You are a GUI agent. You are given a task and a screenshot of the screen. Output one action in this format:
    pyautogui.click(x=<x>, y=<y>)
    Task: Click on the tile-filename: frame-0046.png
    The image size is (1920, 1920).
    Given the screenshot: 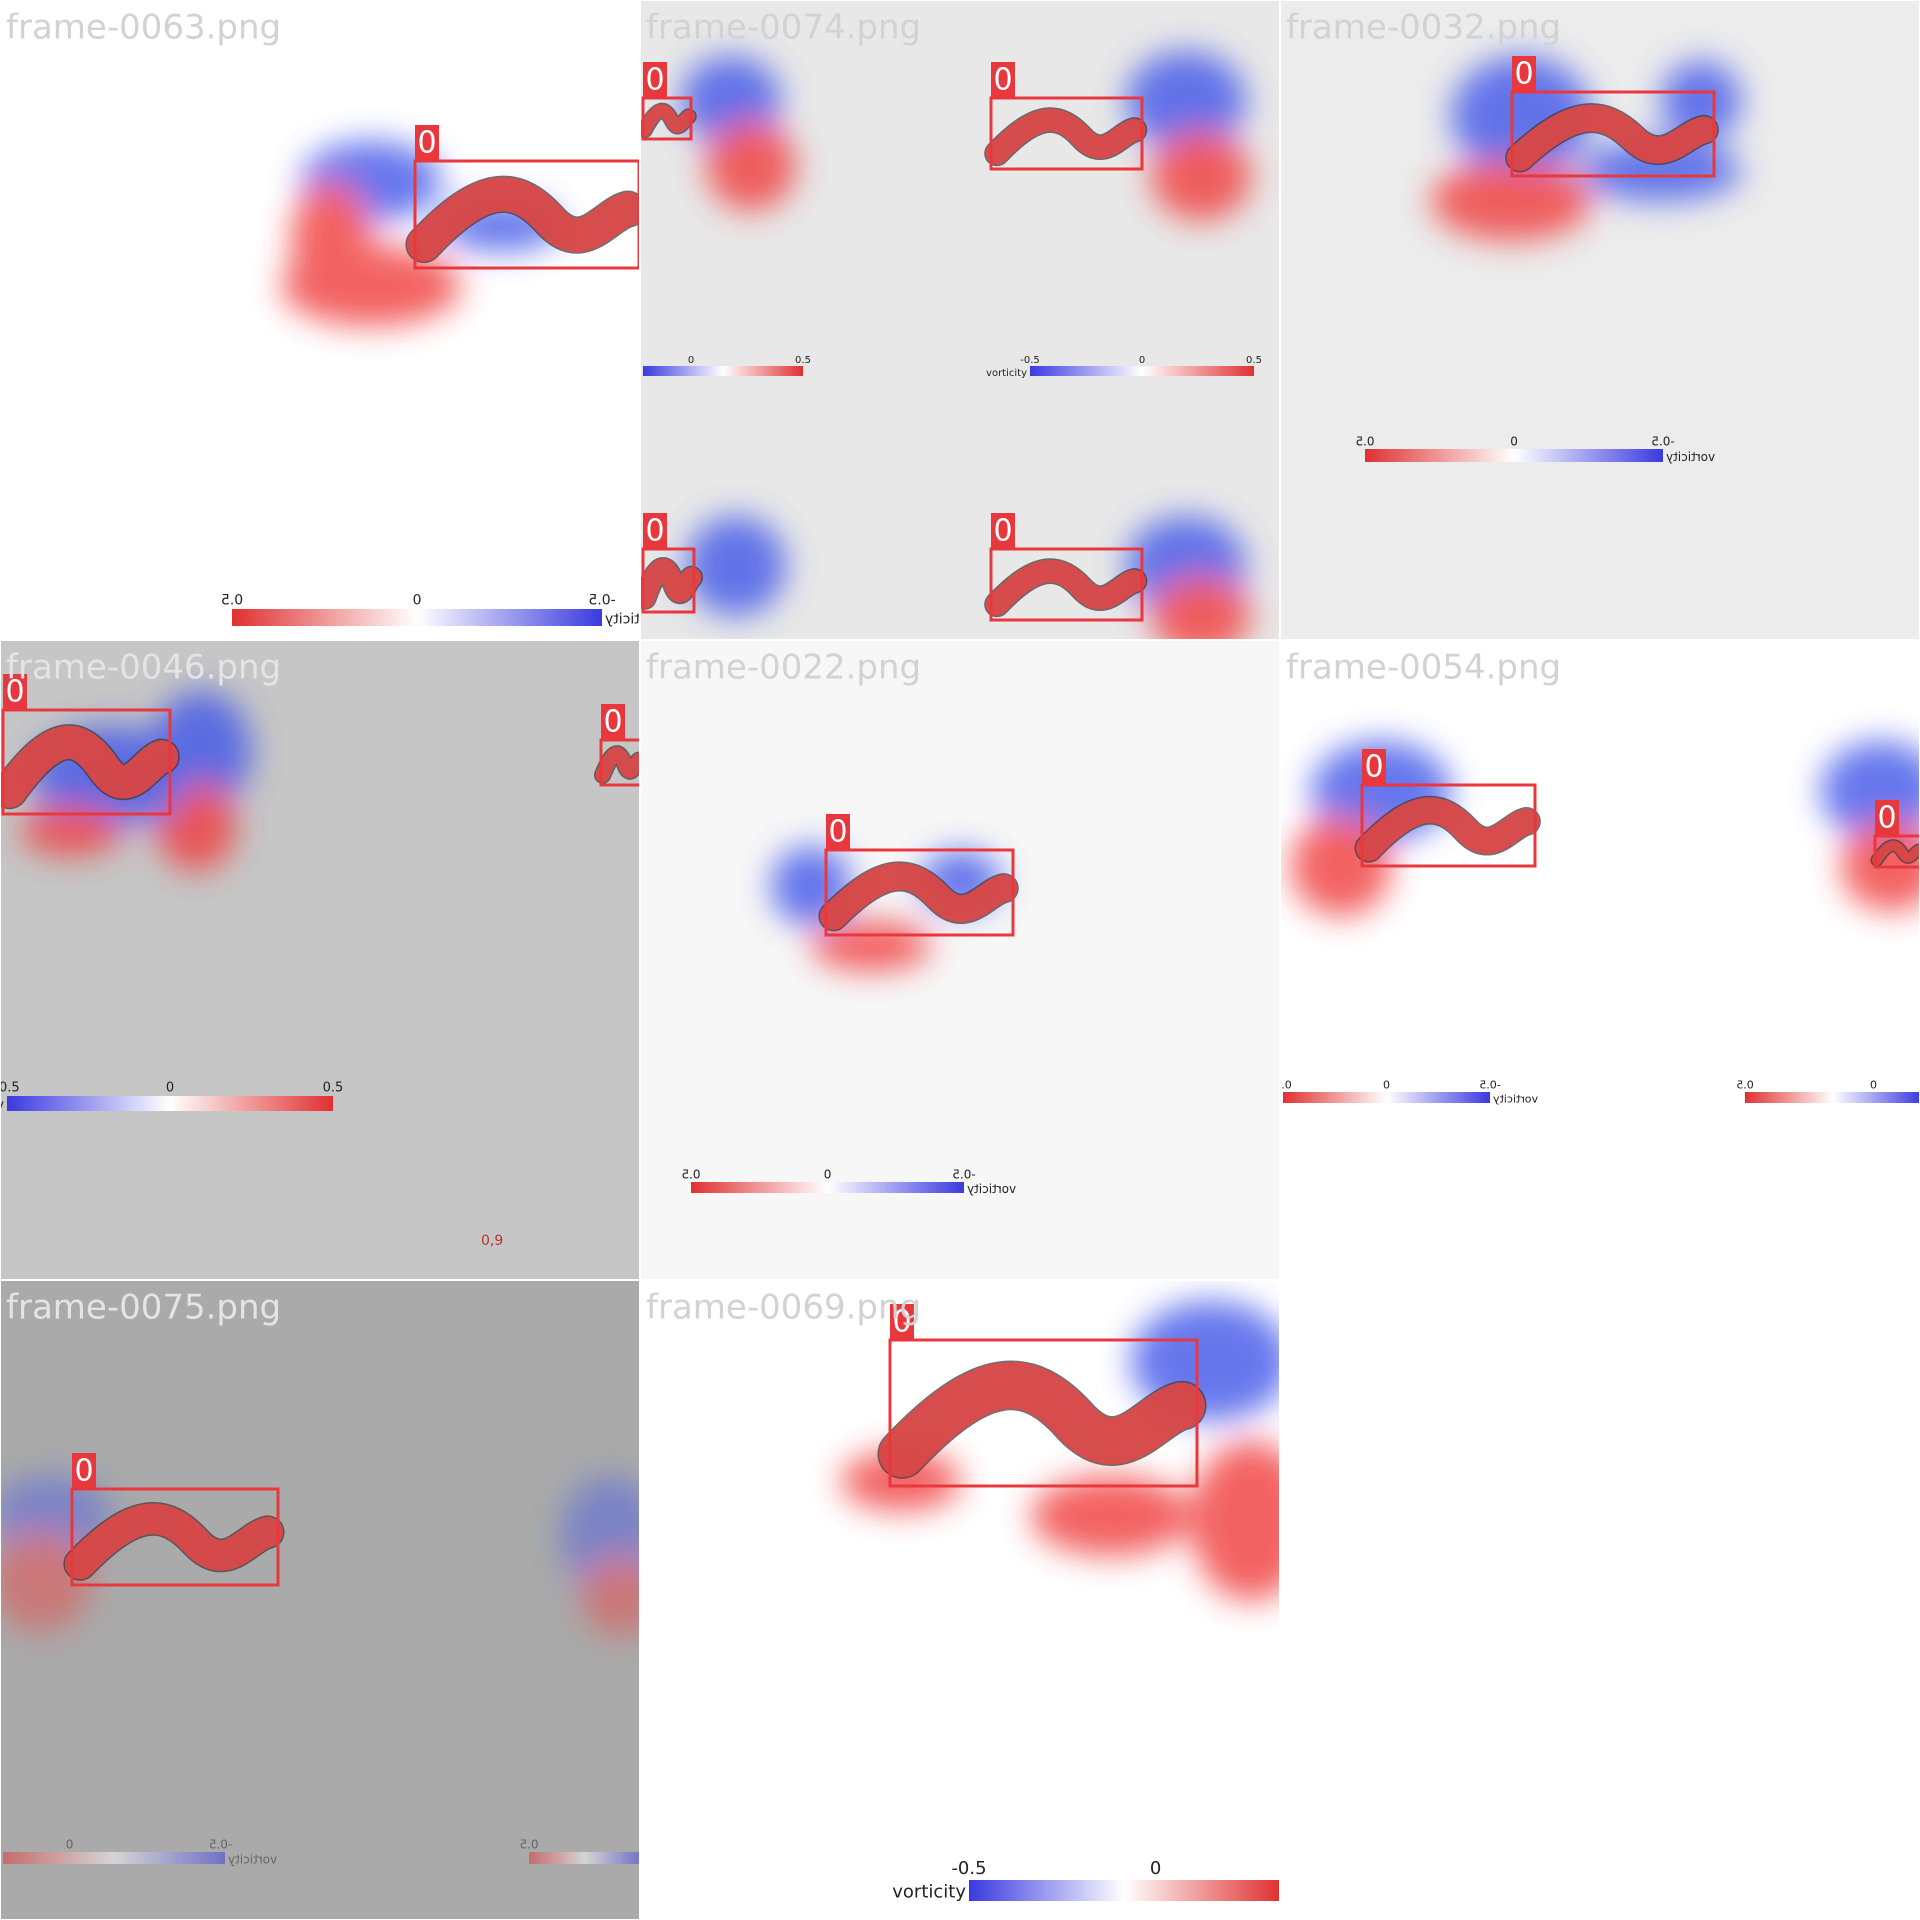 What is the action you would take?
    pyautogui.click(x=143, y=668)
    